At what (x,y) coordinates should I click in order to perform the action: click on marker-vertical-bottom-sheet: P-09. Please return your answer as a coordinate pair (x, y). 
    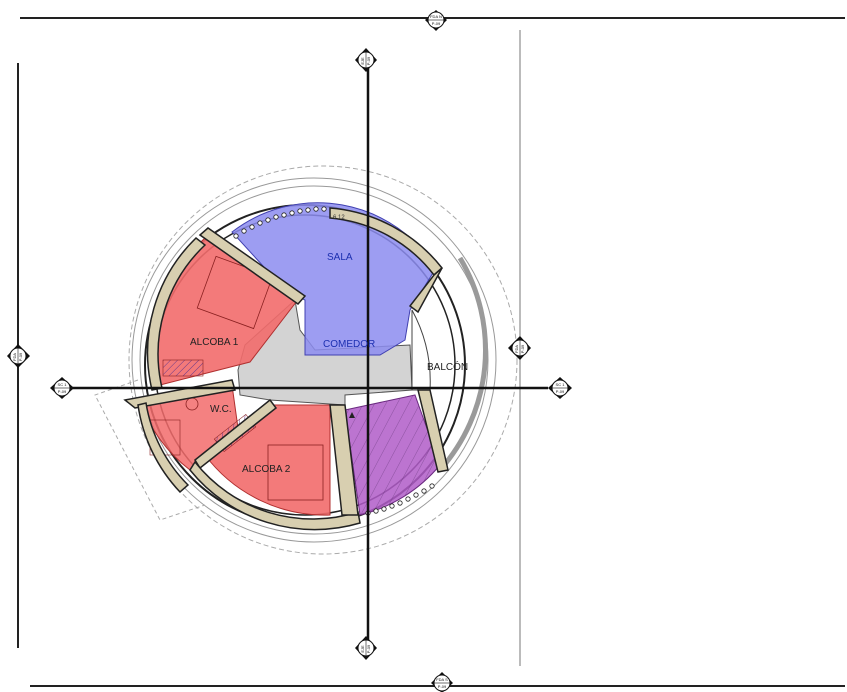
    Looking at the image, I should click on (368, 648).